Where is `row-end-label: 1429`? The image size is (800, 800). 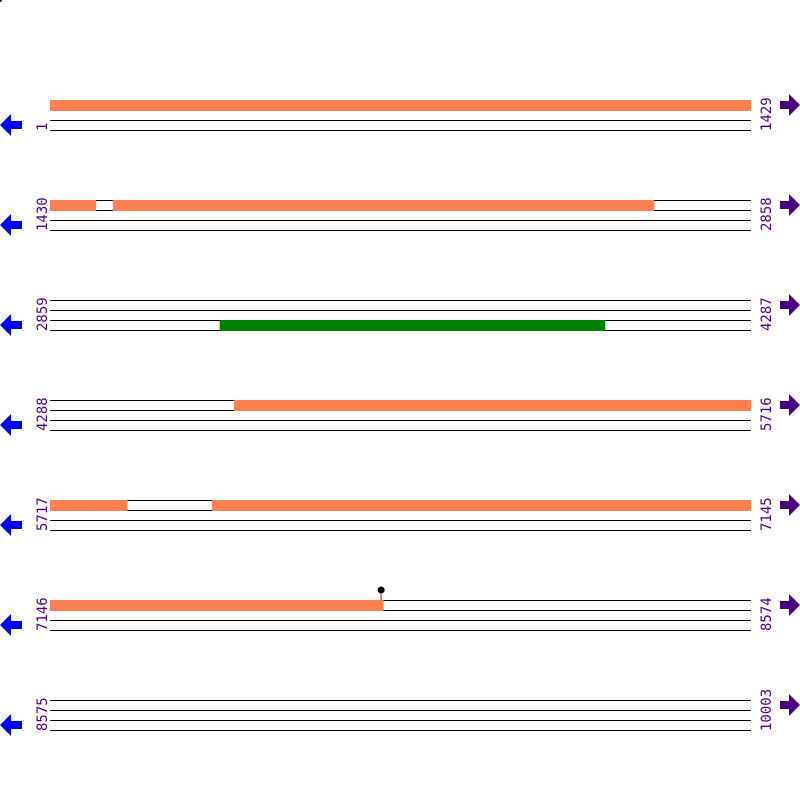 row-end-label: 1429 is located at coordinates (767, 114).